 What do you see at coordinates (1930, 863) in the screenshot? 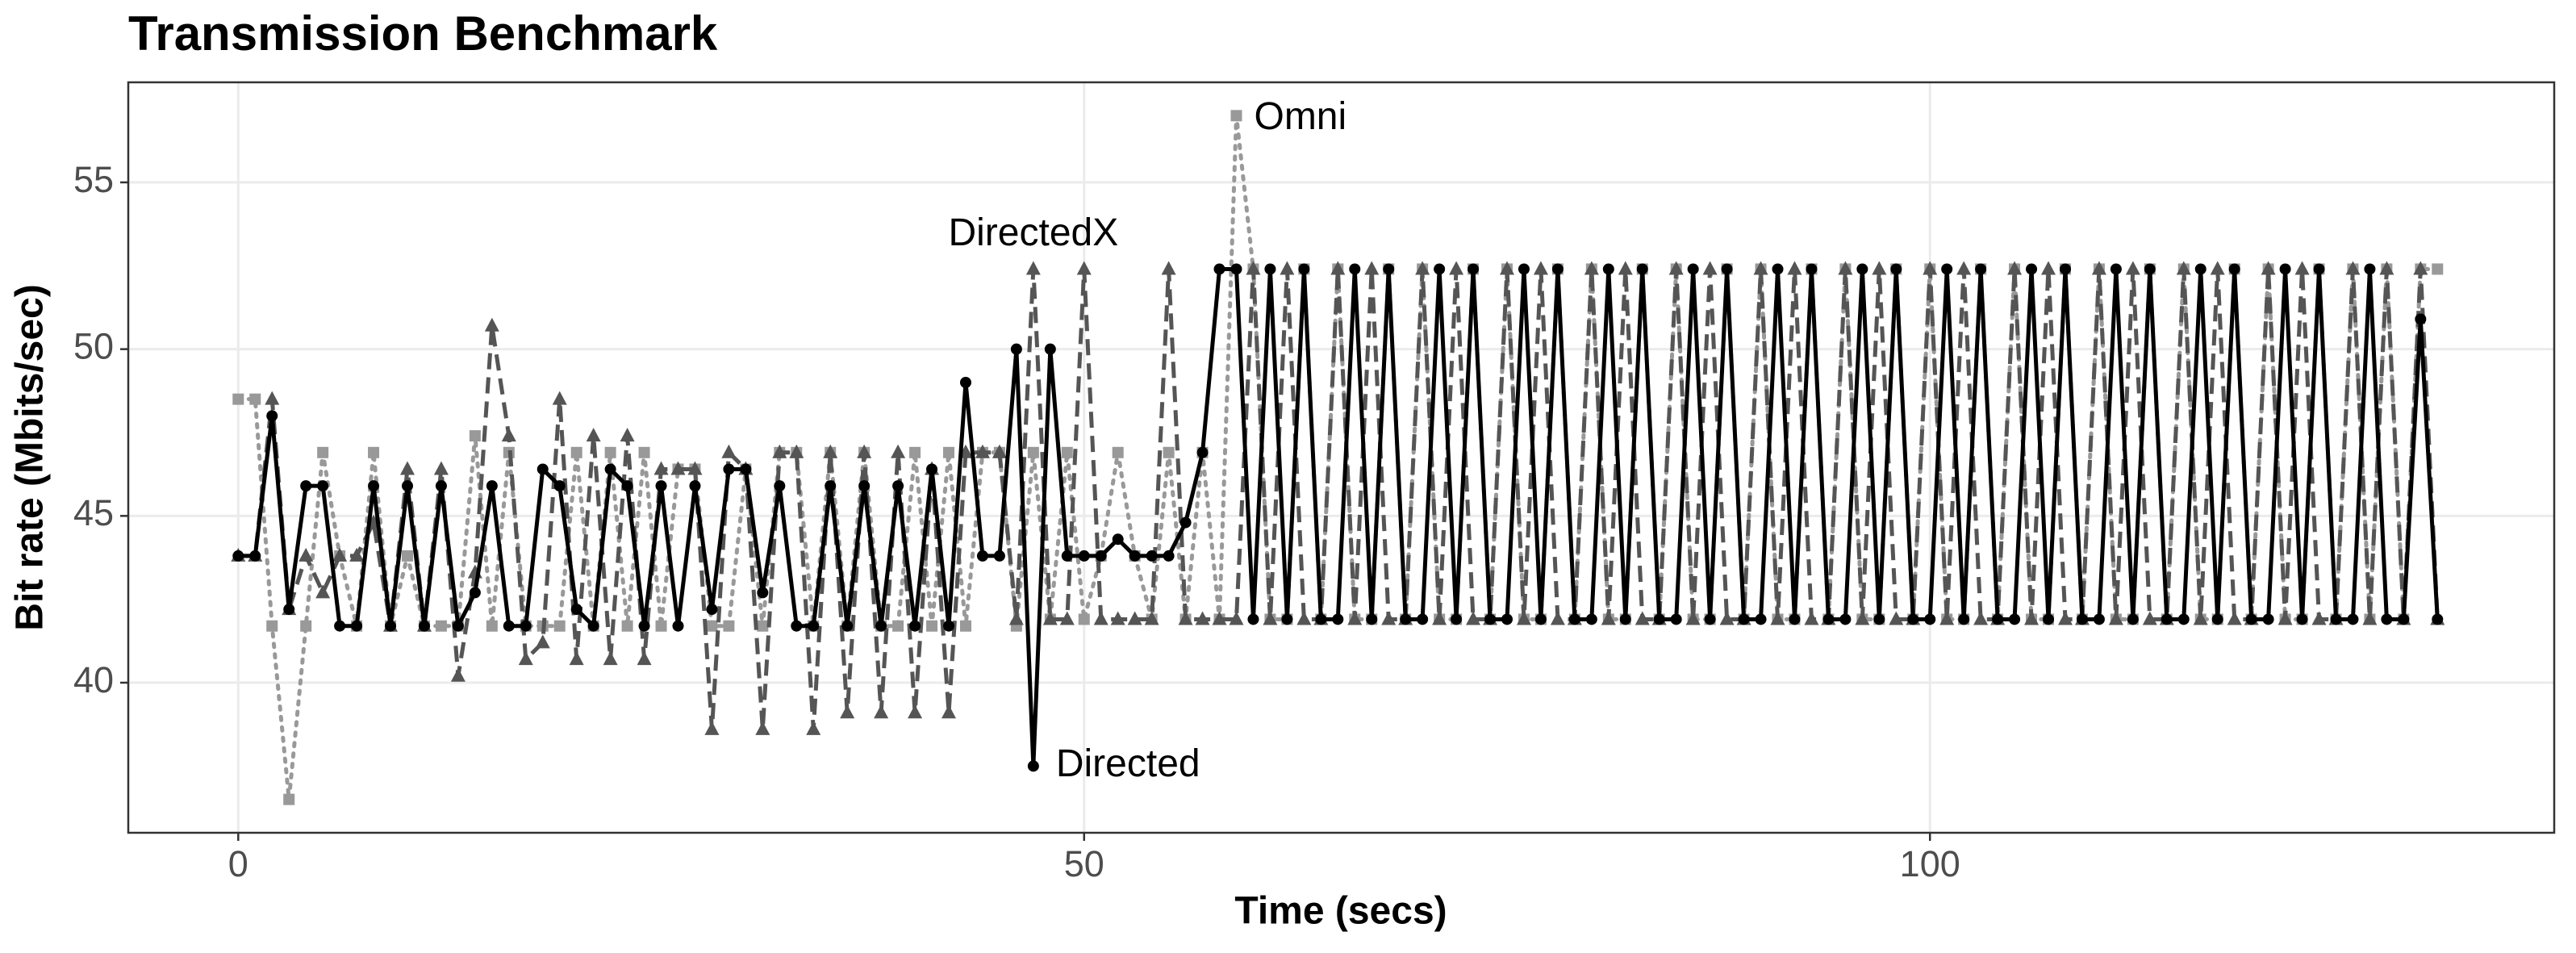
I see `x-tick-label: 100` at bounding box center [1930, 863].